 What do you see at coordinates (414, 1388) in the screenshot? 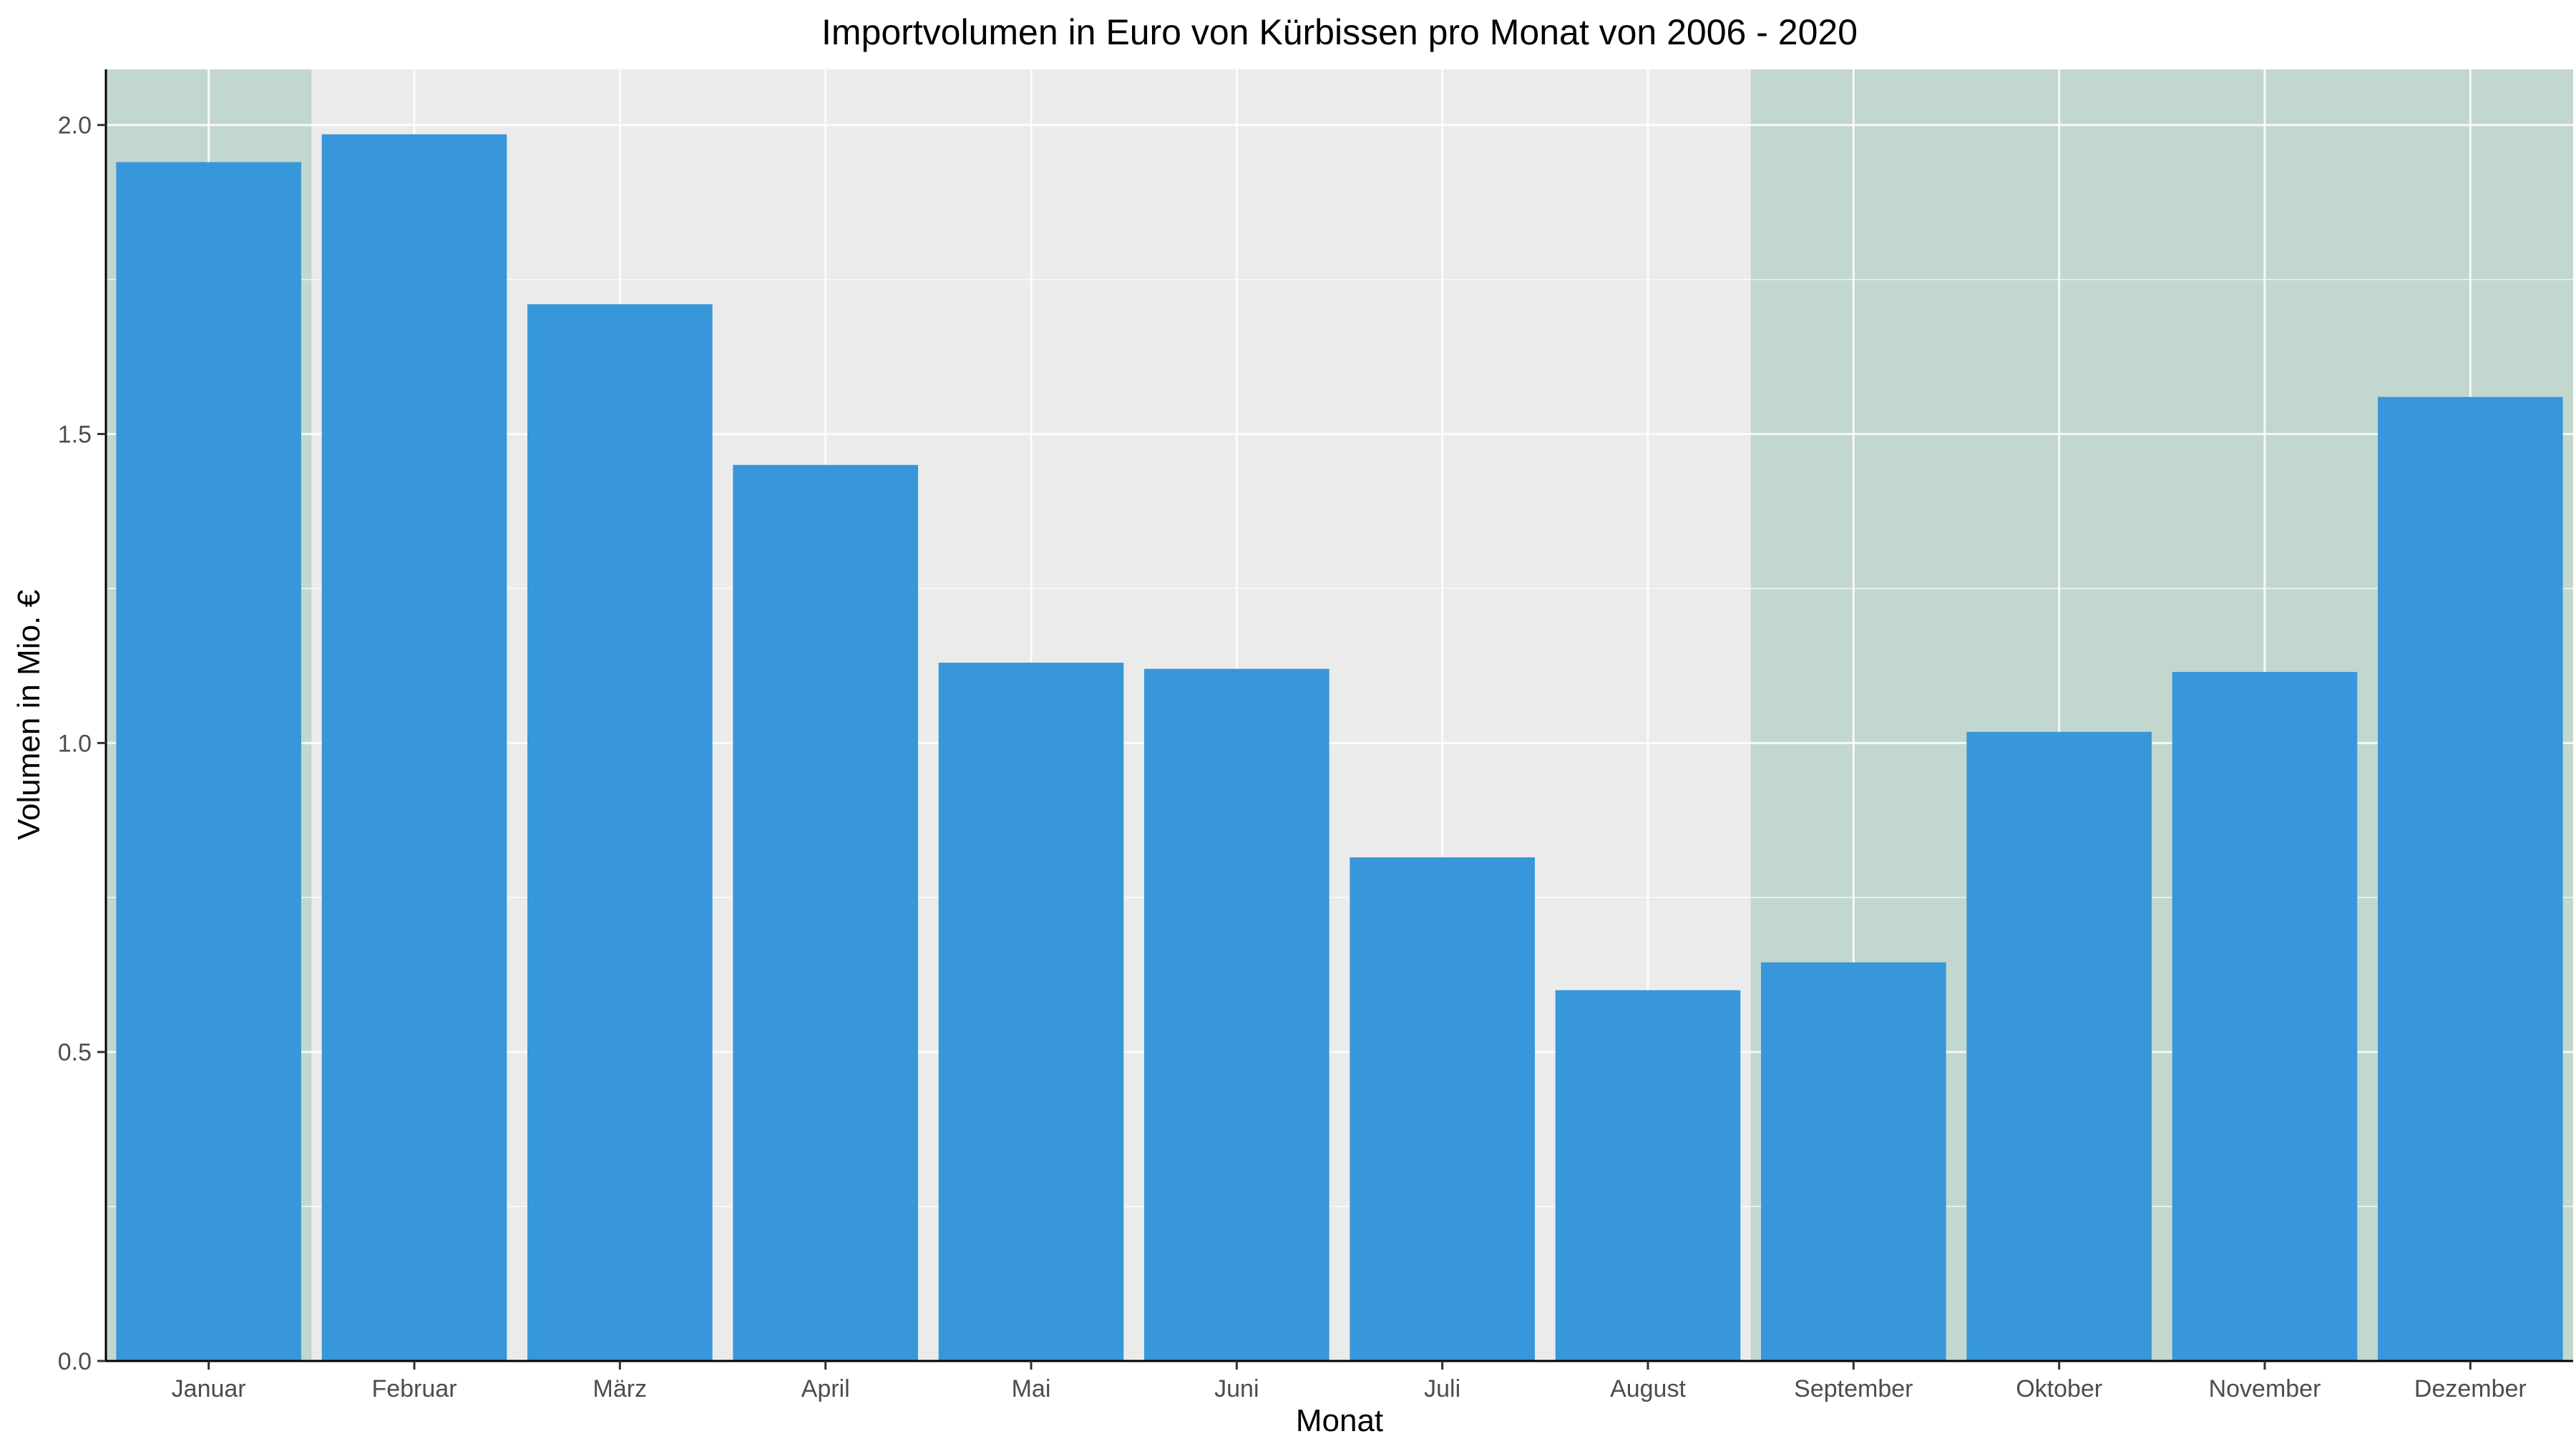
I see `x-tick-label-2: Februar` at bounding box center [414, 1388].